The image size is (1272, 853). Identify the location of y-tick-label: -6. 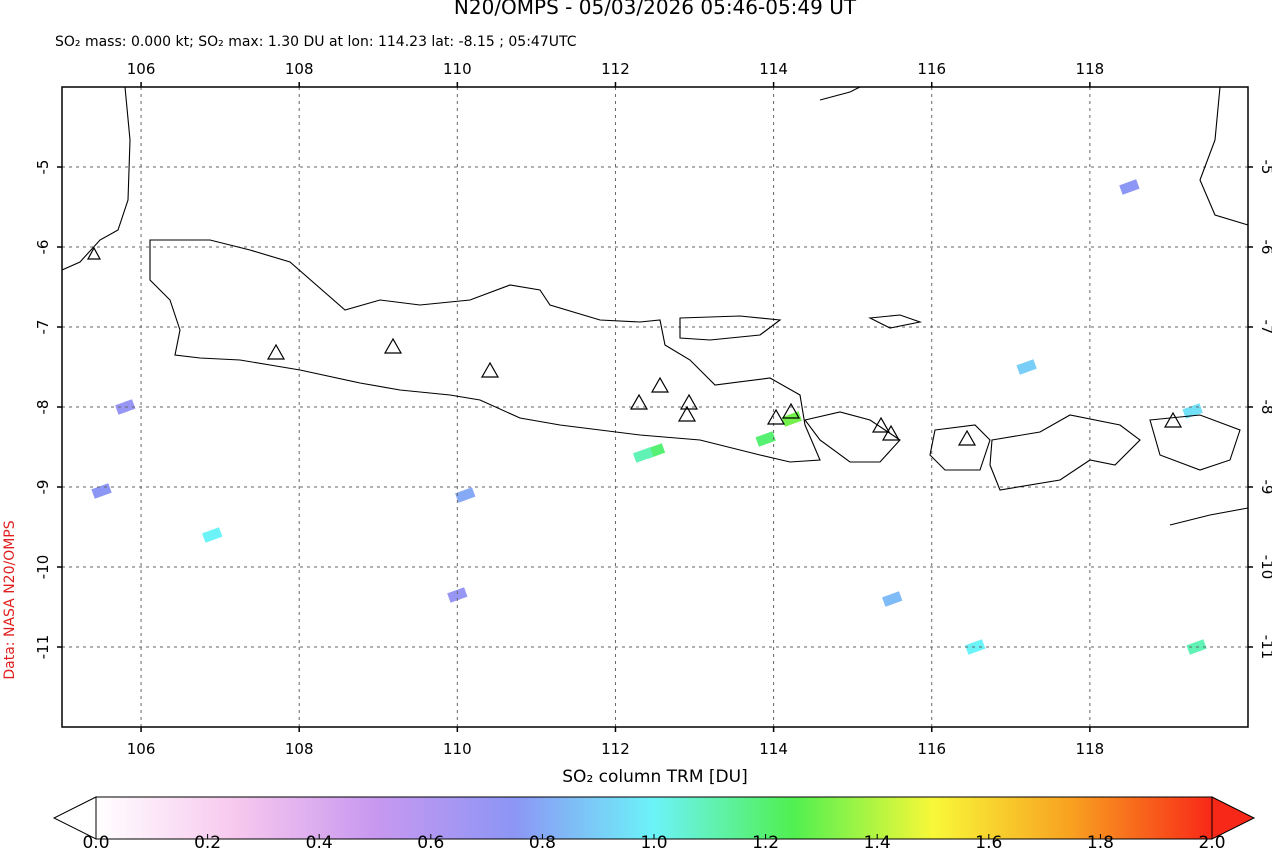
(43, 247).